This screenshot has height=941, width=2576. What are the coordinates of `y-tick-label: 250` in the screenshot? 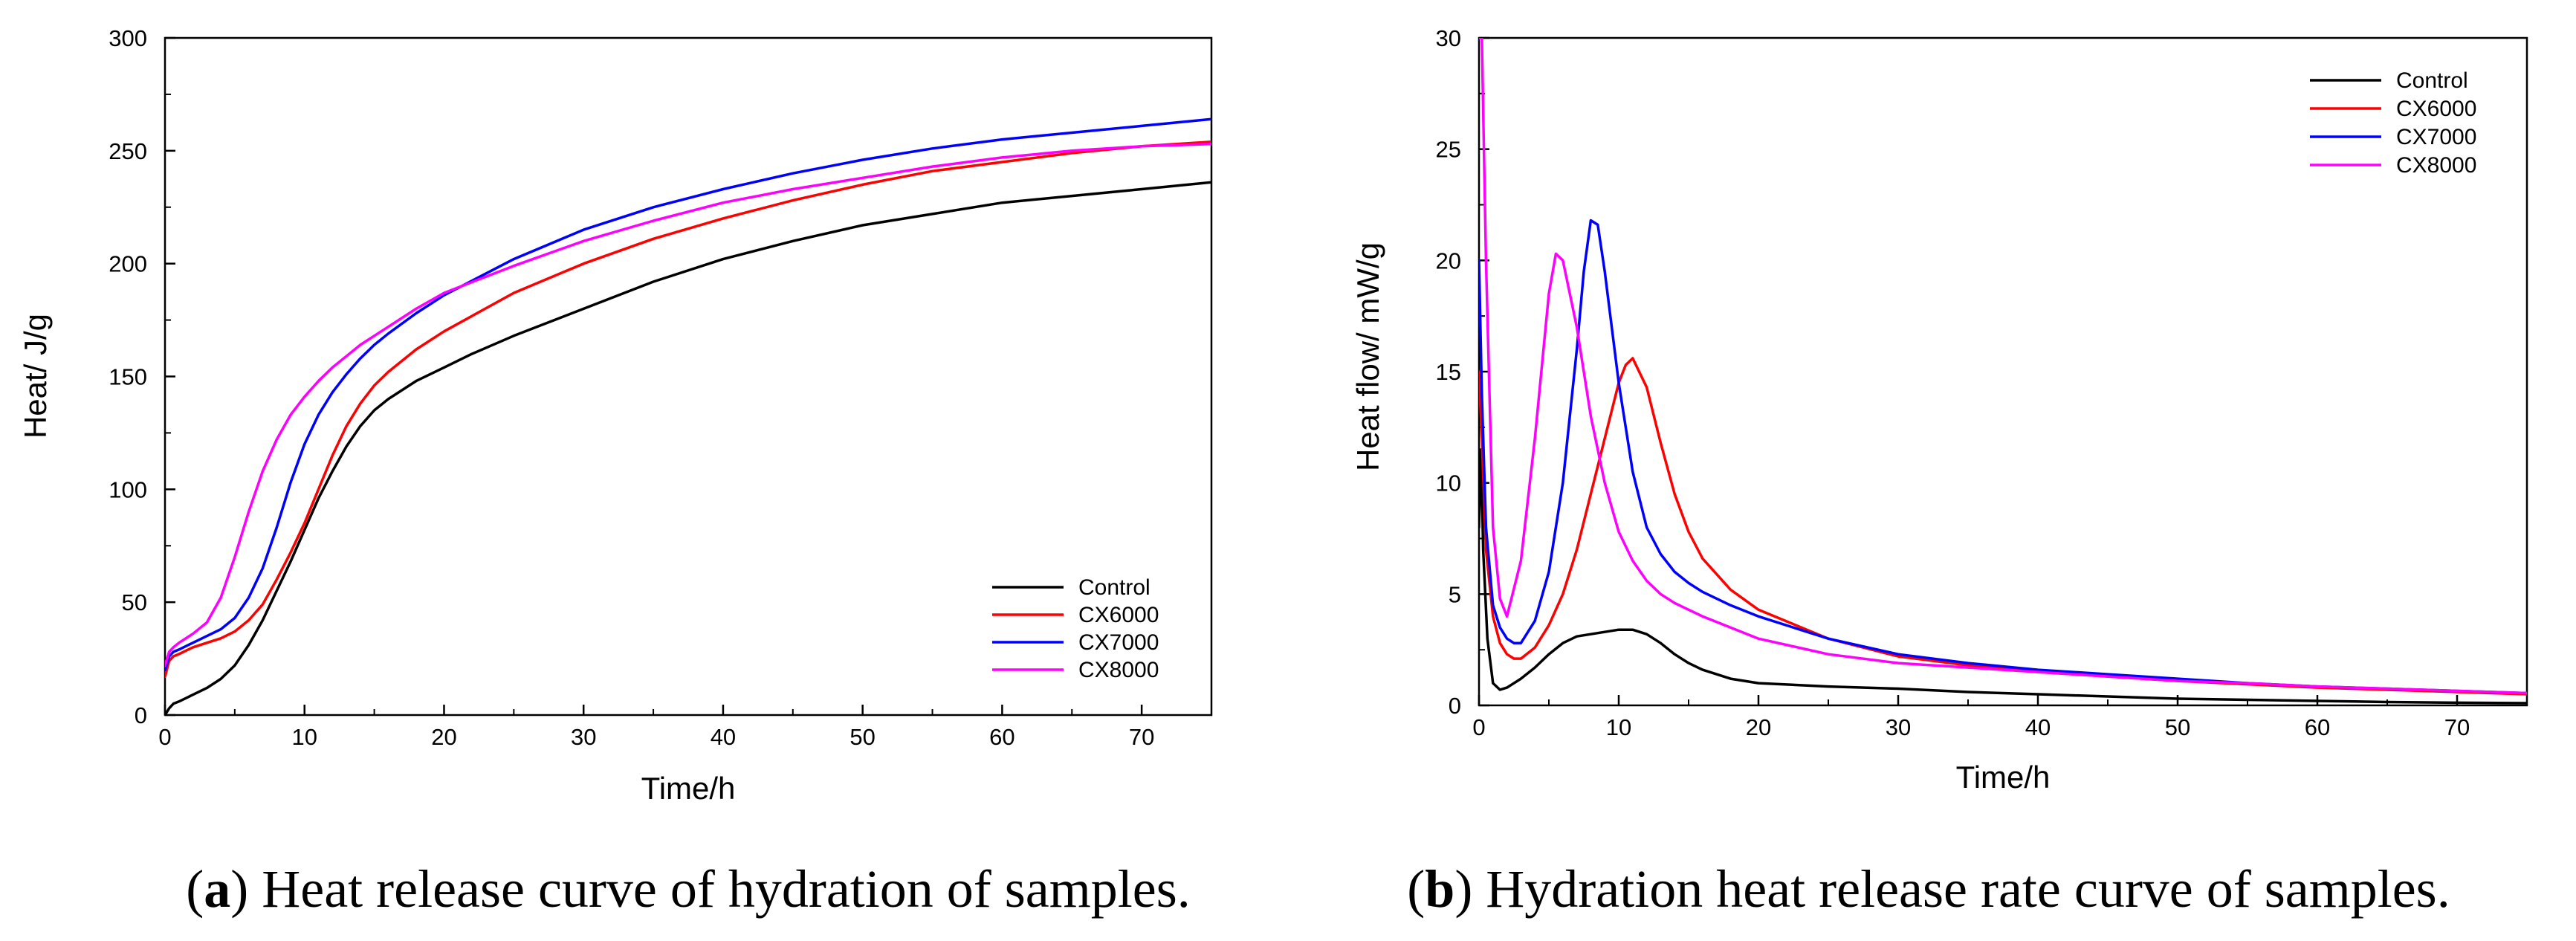 It's located at (128, 151).